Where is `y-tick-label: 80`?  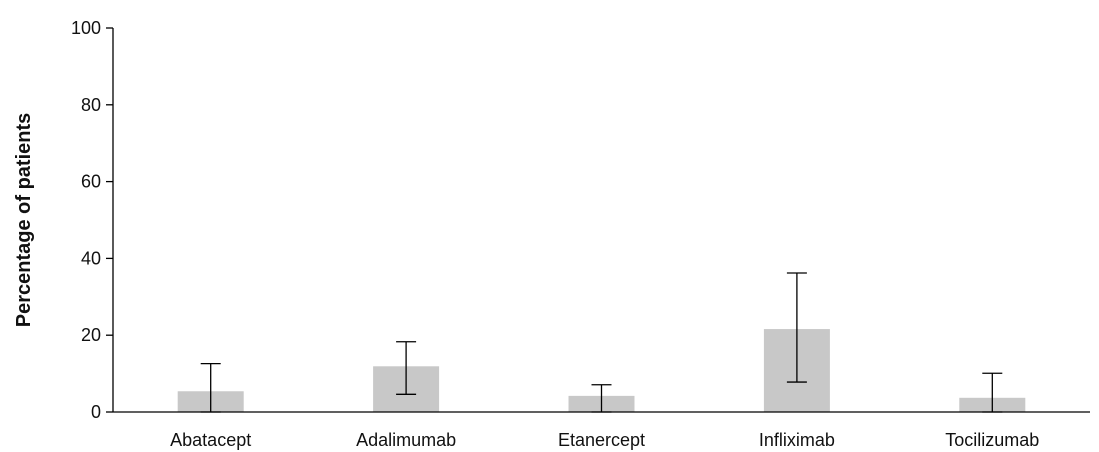
y-tick-label: 80 is located at coordinates (91, 105).